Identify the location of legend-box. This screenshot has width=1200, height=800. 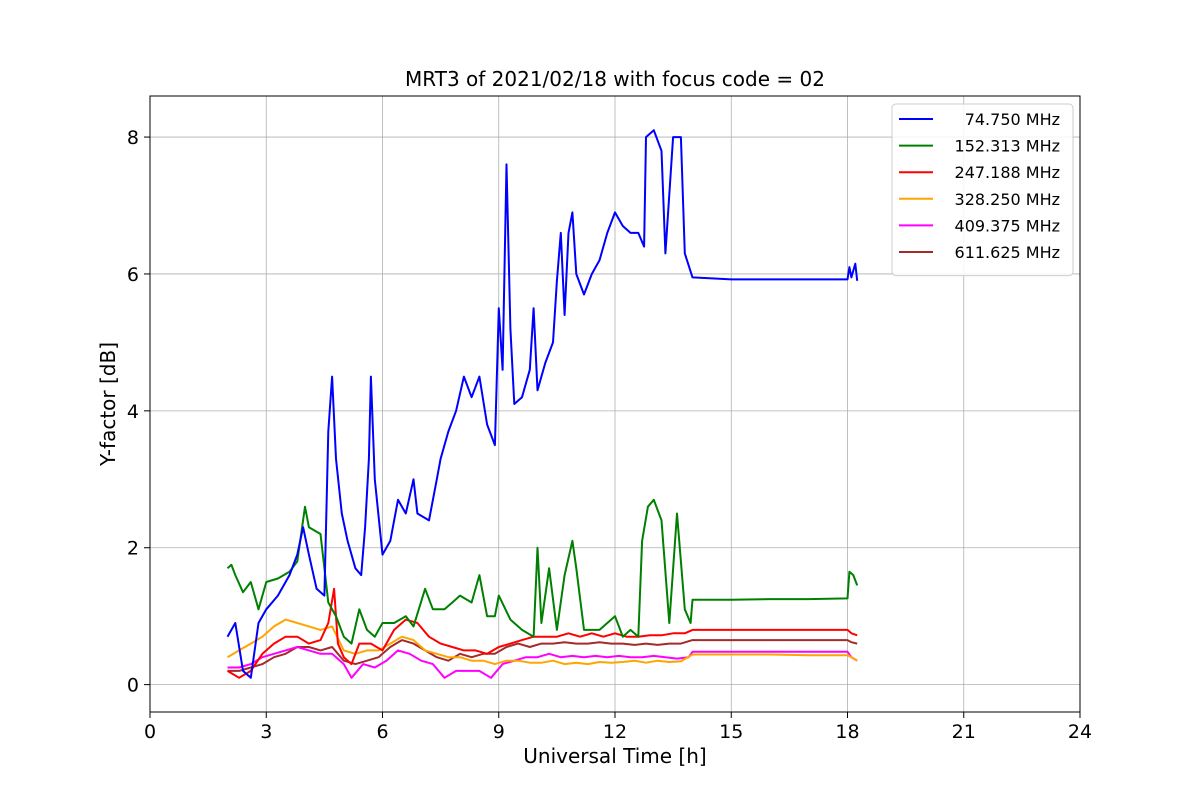
(982, 190).